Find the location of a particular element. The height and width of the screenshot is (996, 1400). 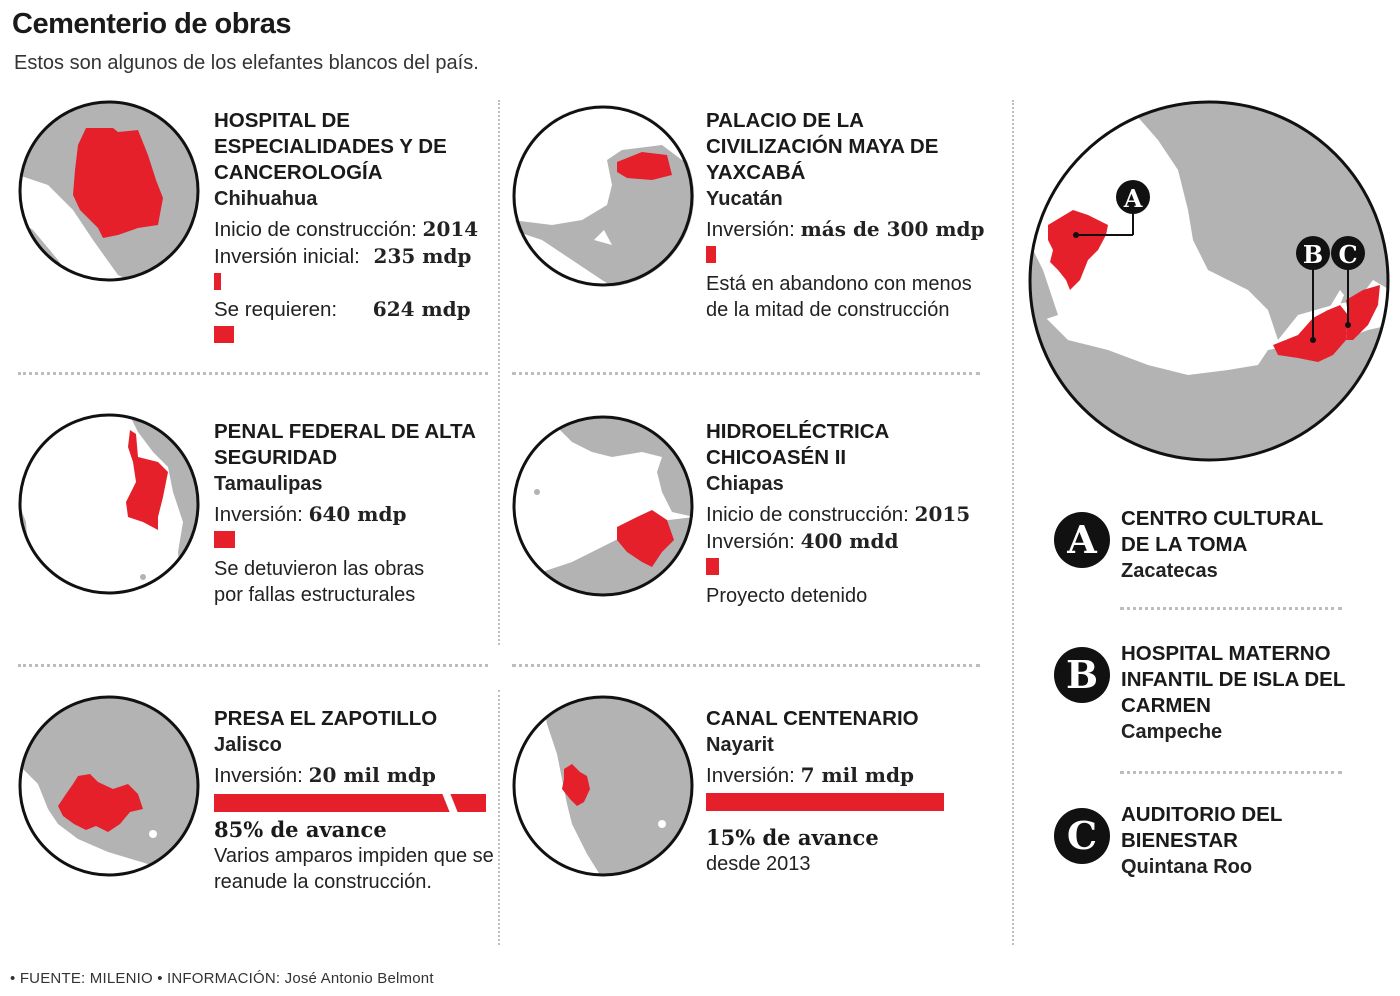

legend-state: Quintana Roo is located at coordinates (1187, 867).